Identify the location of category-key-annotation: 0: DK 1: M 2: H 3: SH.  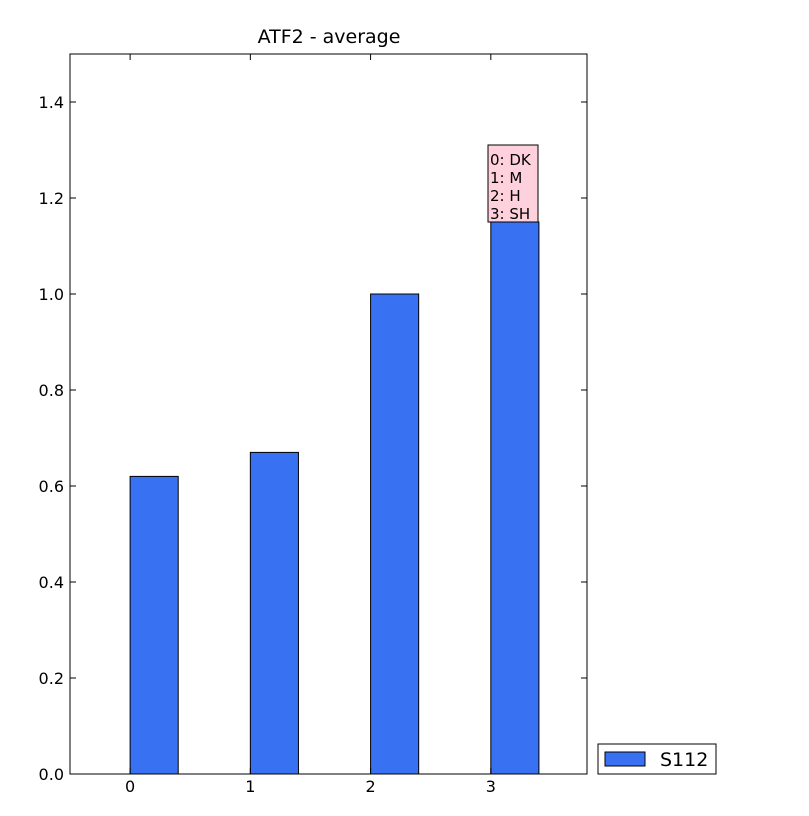
(513, 183).